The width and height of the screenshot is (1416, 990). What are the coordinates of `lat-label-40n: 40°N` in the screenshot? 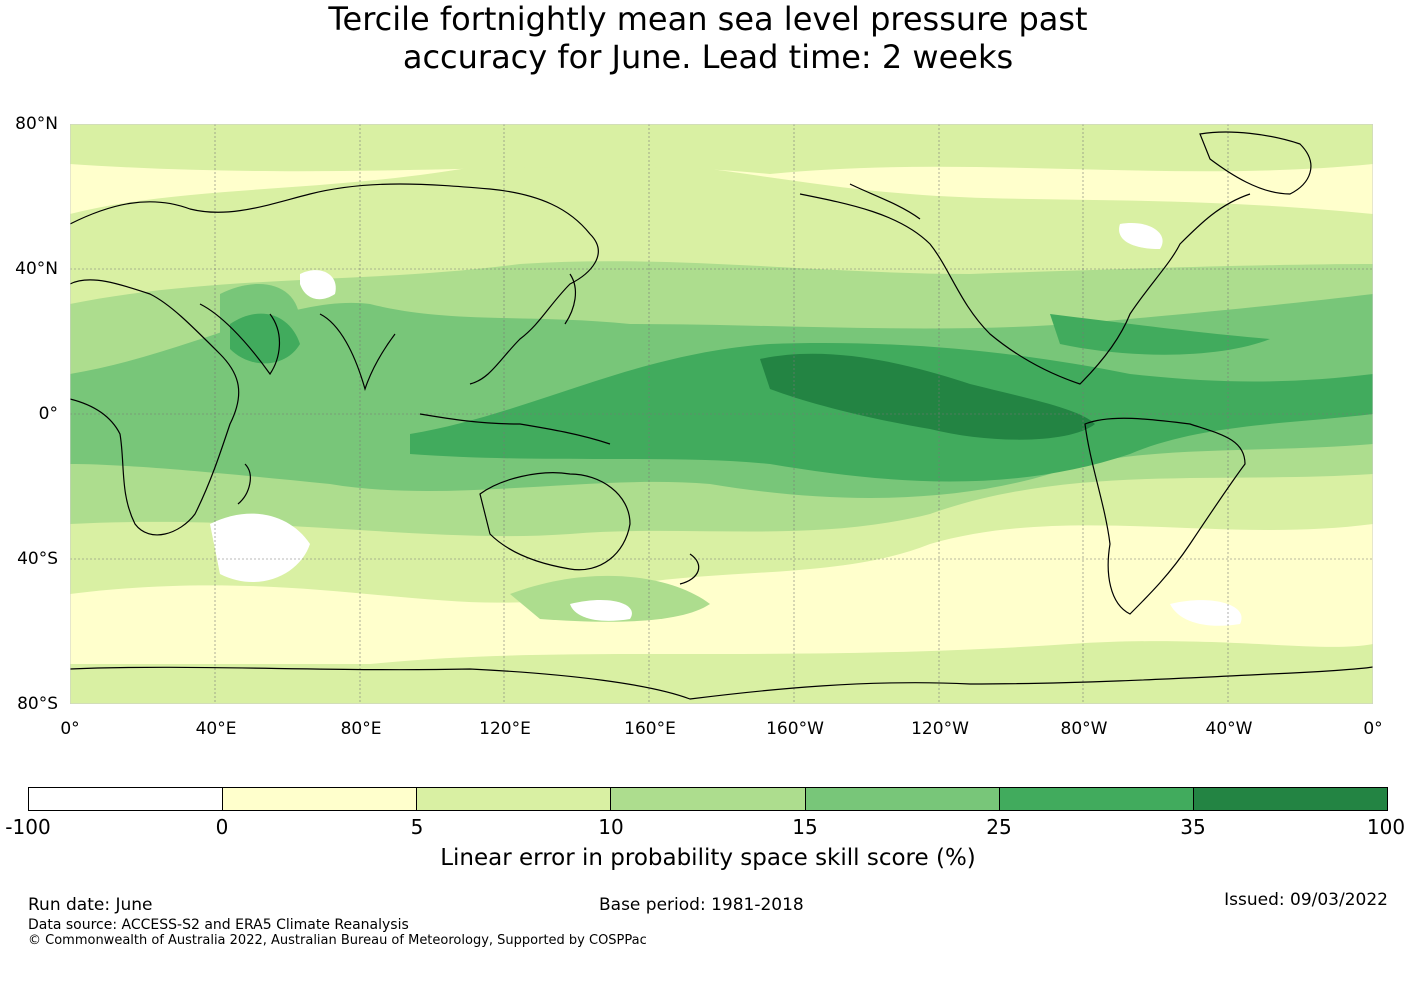 It's located at (36, 269).